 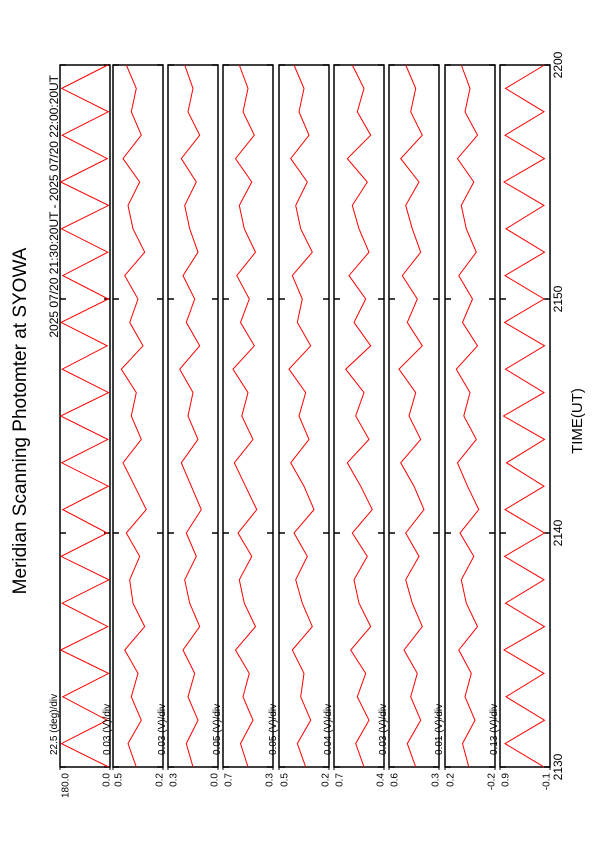 I want to click on panel-scale-label: 0.13 (V)/div, so click(x=494, y=729).